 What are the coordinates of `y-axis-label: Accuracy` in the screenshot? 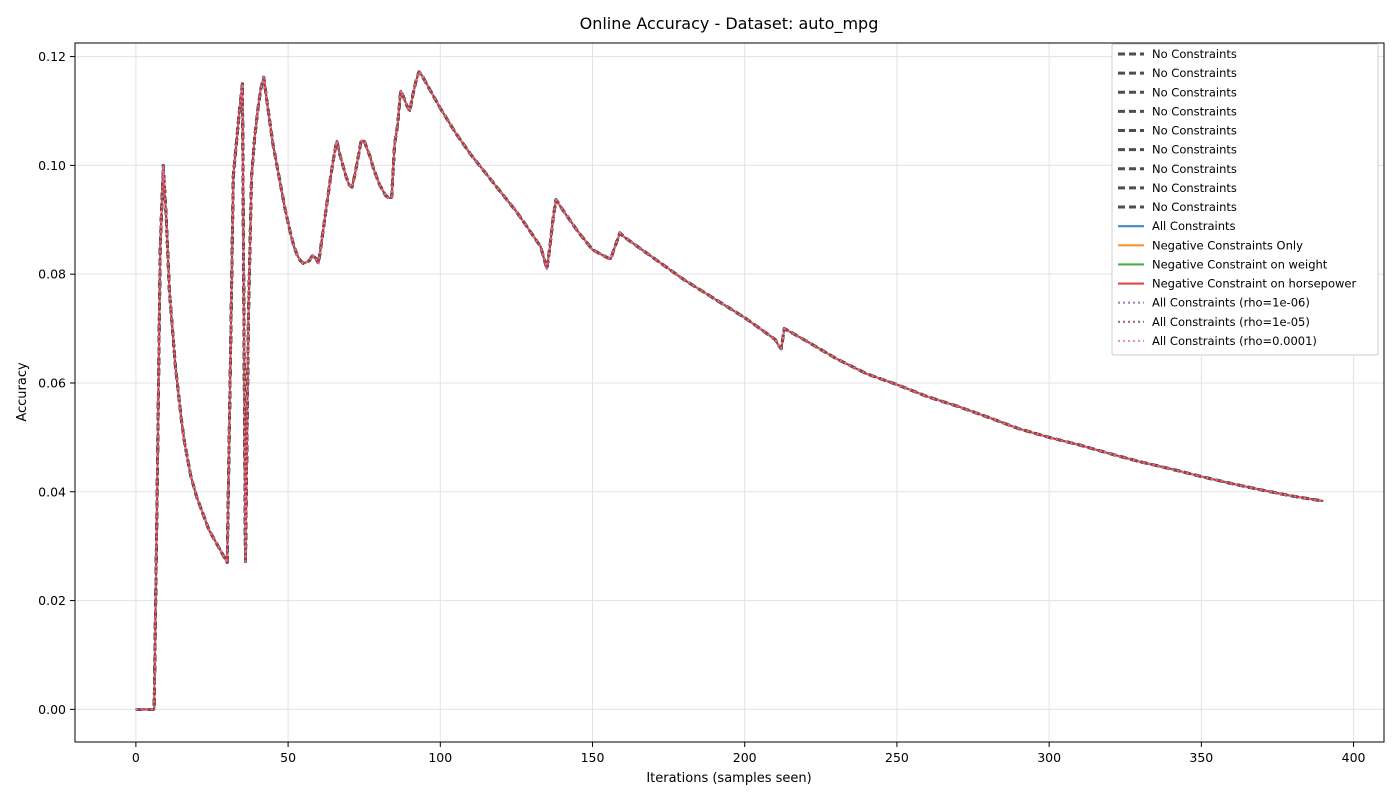 It's located at (22, 392).